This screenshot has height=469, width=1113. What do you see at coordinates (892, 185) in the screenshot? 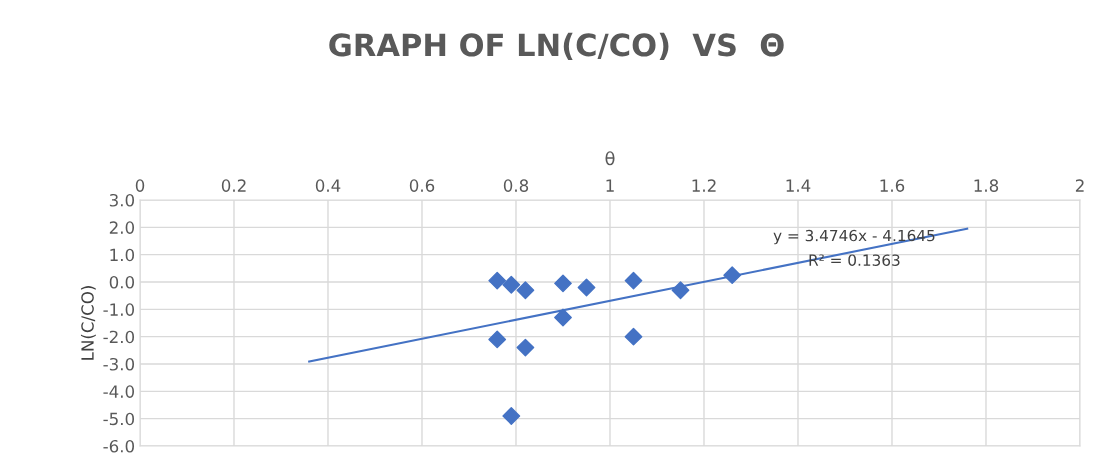
I see `x-tick-label: 1.6` at bounding box center [892, 185].